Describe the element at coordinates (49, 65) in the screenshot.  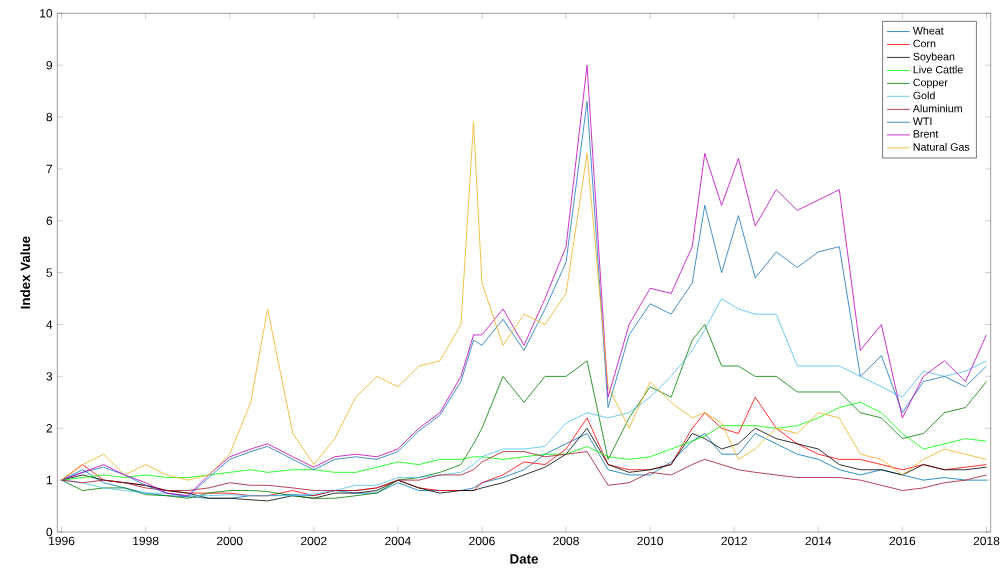
I see `y-tick-label: 9` at that location.